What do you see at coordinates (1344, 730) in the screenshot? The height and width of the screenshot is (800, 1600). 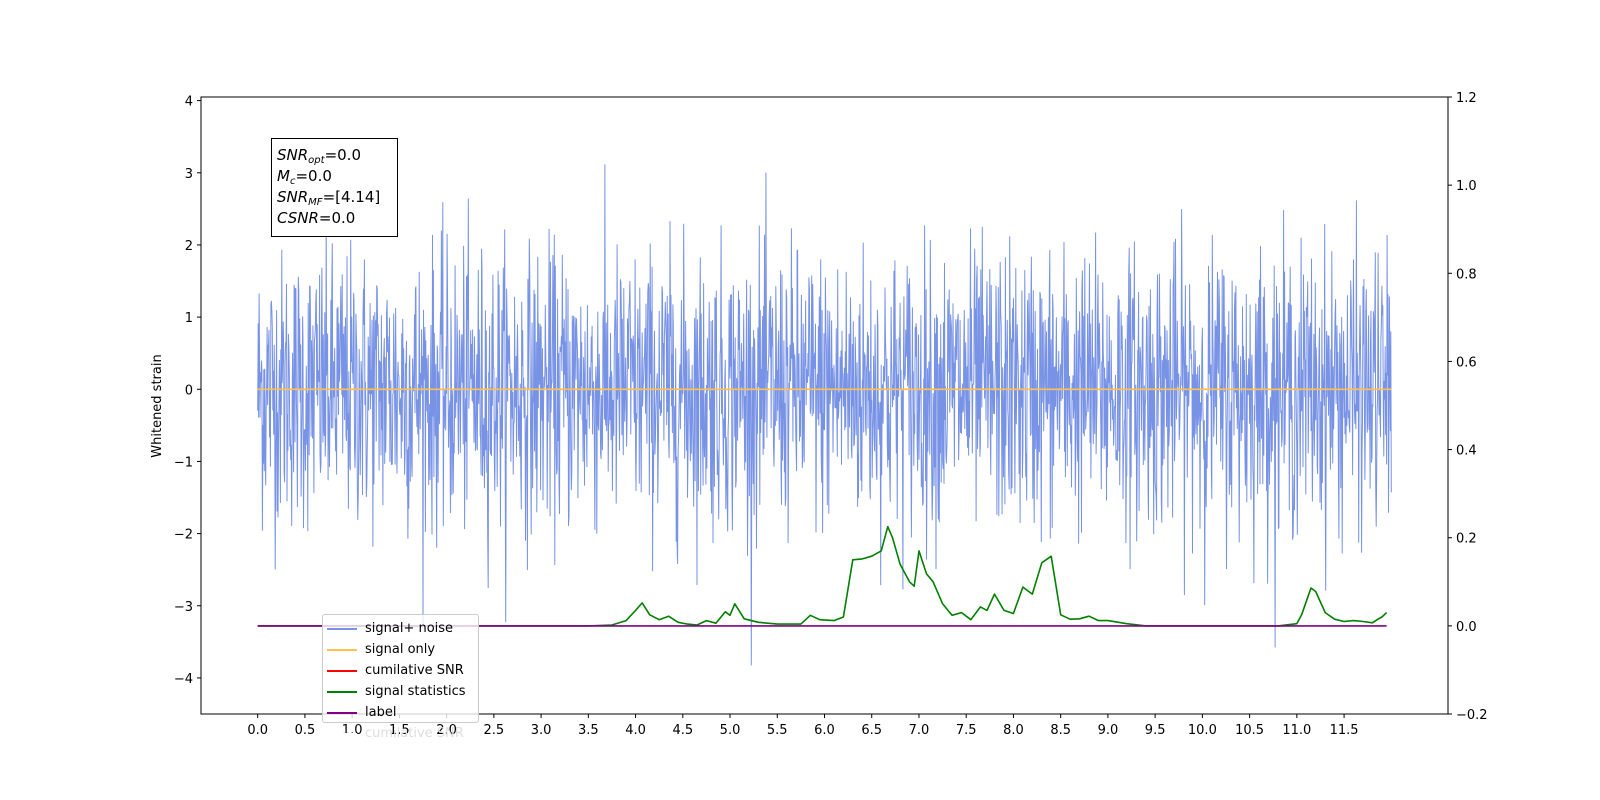 I see `x-tick-label: 11.5` at bounding box center [1344, 730].